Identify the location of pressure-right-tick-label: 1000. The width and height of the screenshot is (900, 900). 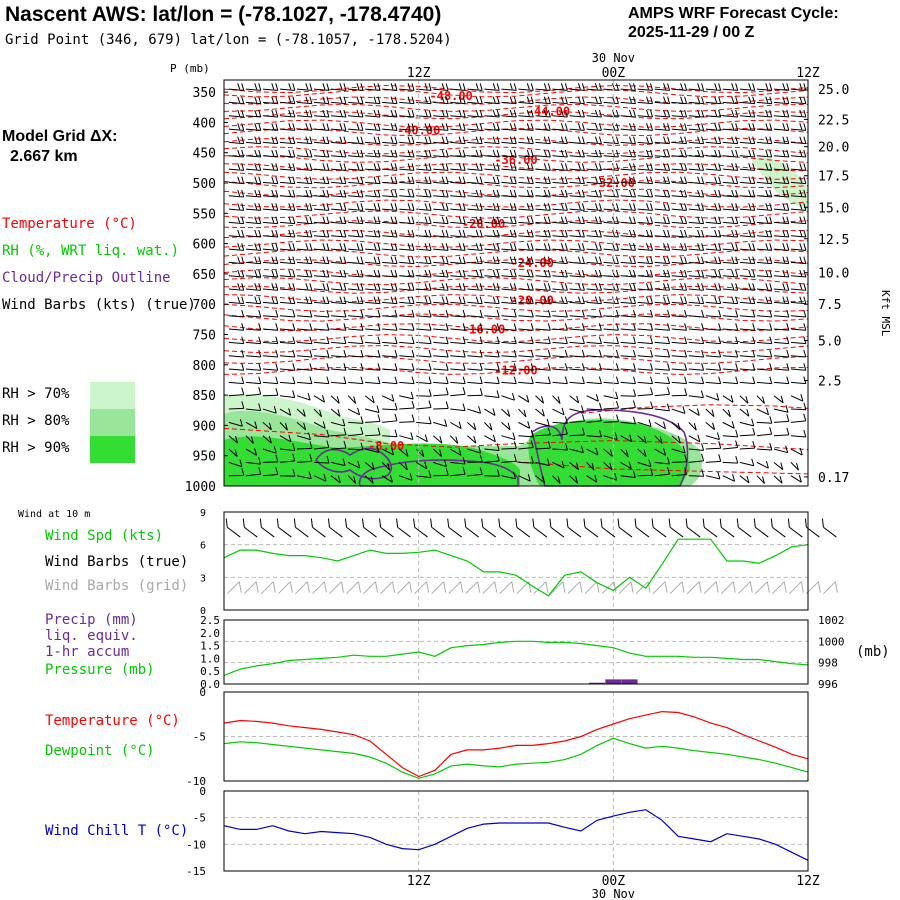
(831, 641).